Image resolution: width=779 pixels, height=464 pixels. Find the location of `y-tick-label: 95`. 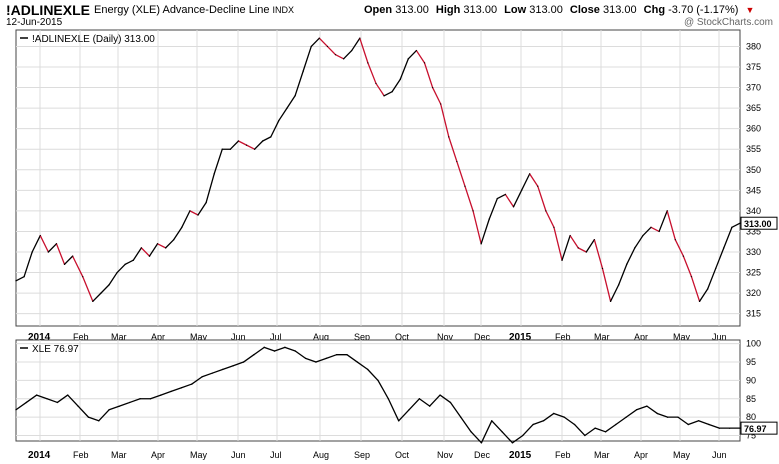

y-tick-label: 95 is located at coordinates (751, 362).